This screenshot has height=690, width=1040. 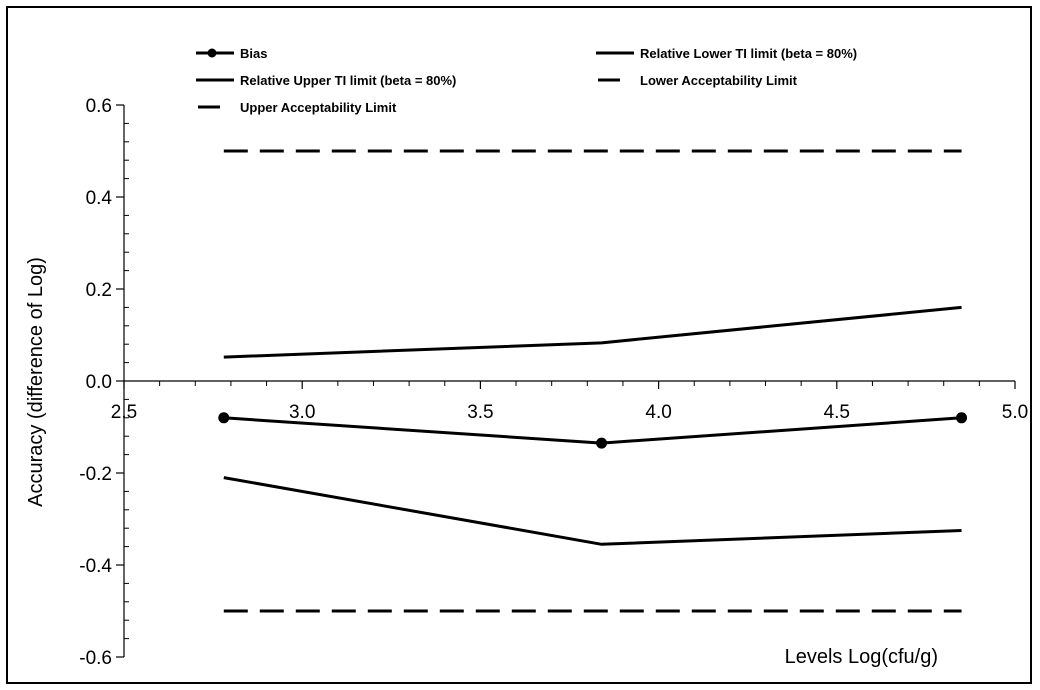 What do you see at coordinates (748, 53) in the screenshot?
I see `legend-label-1: Relative Lower TI limit (beta = 80%)` at bounding box center [748, 53].